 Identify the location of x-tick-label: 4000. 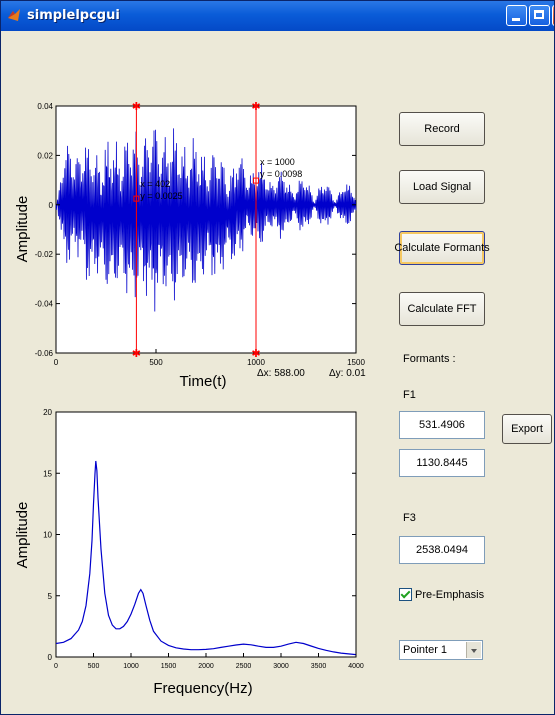
(356, 666).